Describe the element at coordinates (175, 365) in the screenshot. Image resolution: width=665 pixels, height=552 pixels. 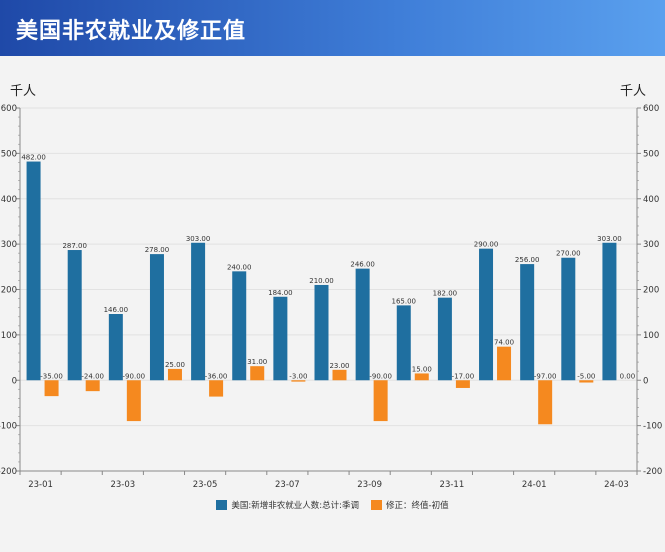
I see `revision-data-label: 25.00` at that location.